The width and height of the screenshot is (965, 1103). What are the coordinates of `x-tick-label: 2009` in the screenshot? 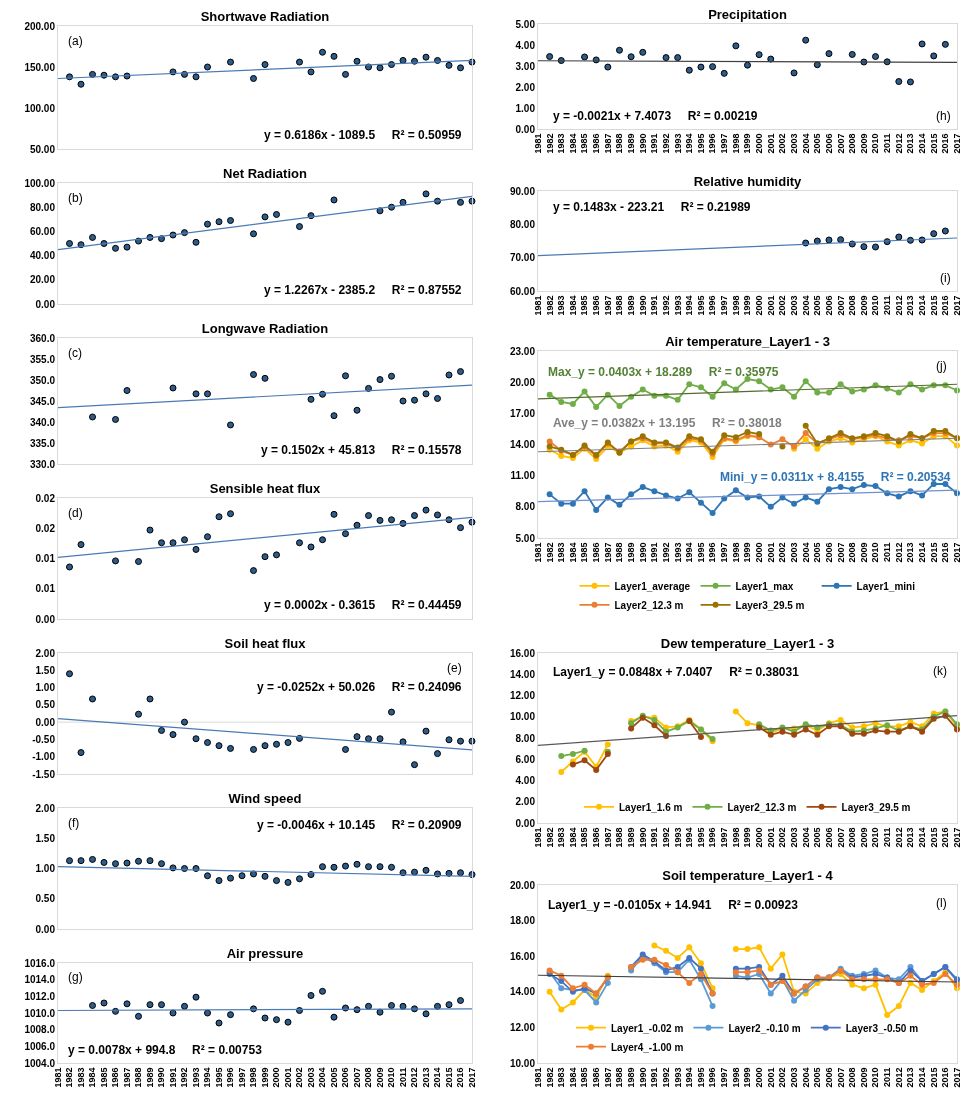 It's located at (863, 552).